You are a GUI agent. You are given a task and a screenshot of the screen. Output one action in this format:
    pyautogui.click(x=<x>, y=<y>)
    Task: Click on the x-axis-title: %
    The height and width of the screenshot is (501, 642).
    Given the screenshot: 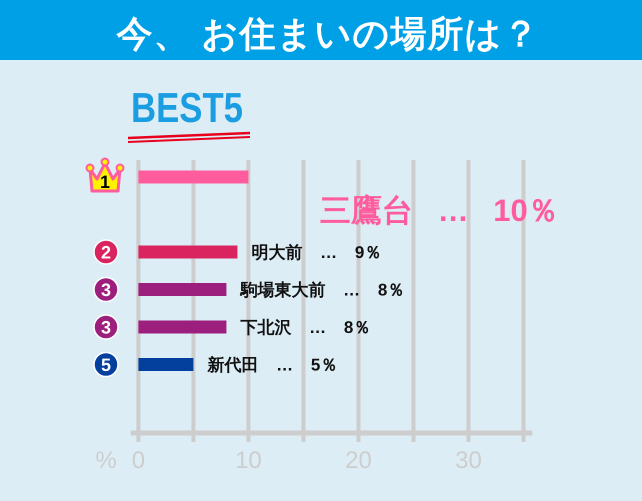 What is the action you would take?
    pyautogui.click(x=106, y=460)
    